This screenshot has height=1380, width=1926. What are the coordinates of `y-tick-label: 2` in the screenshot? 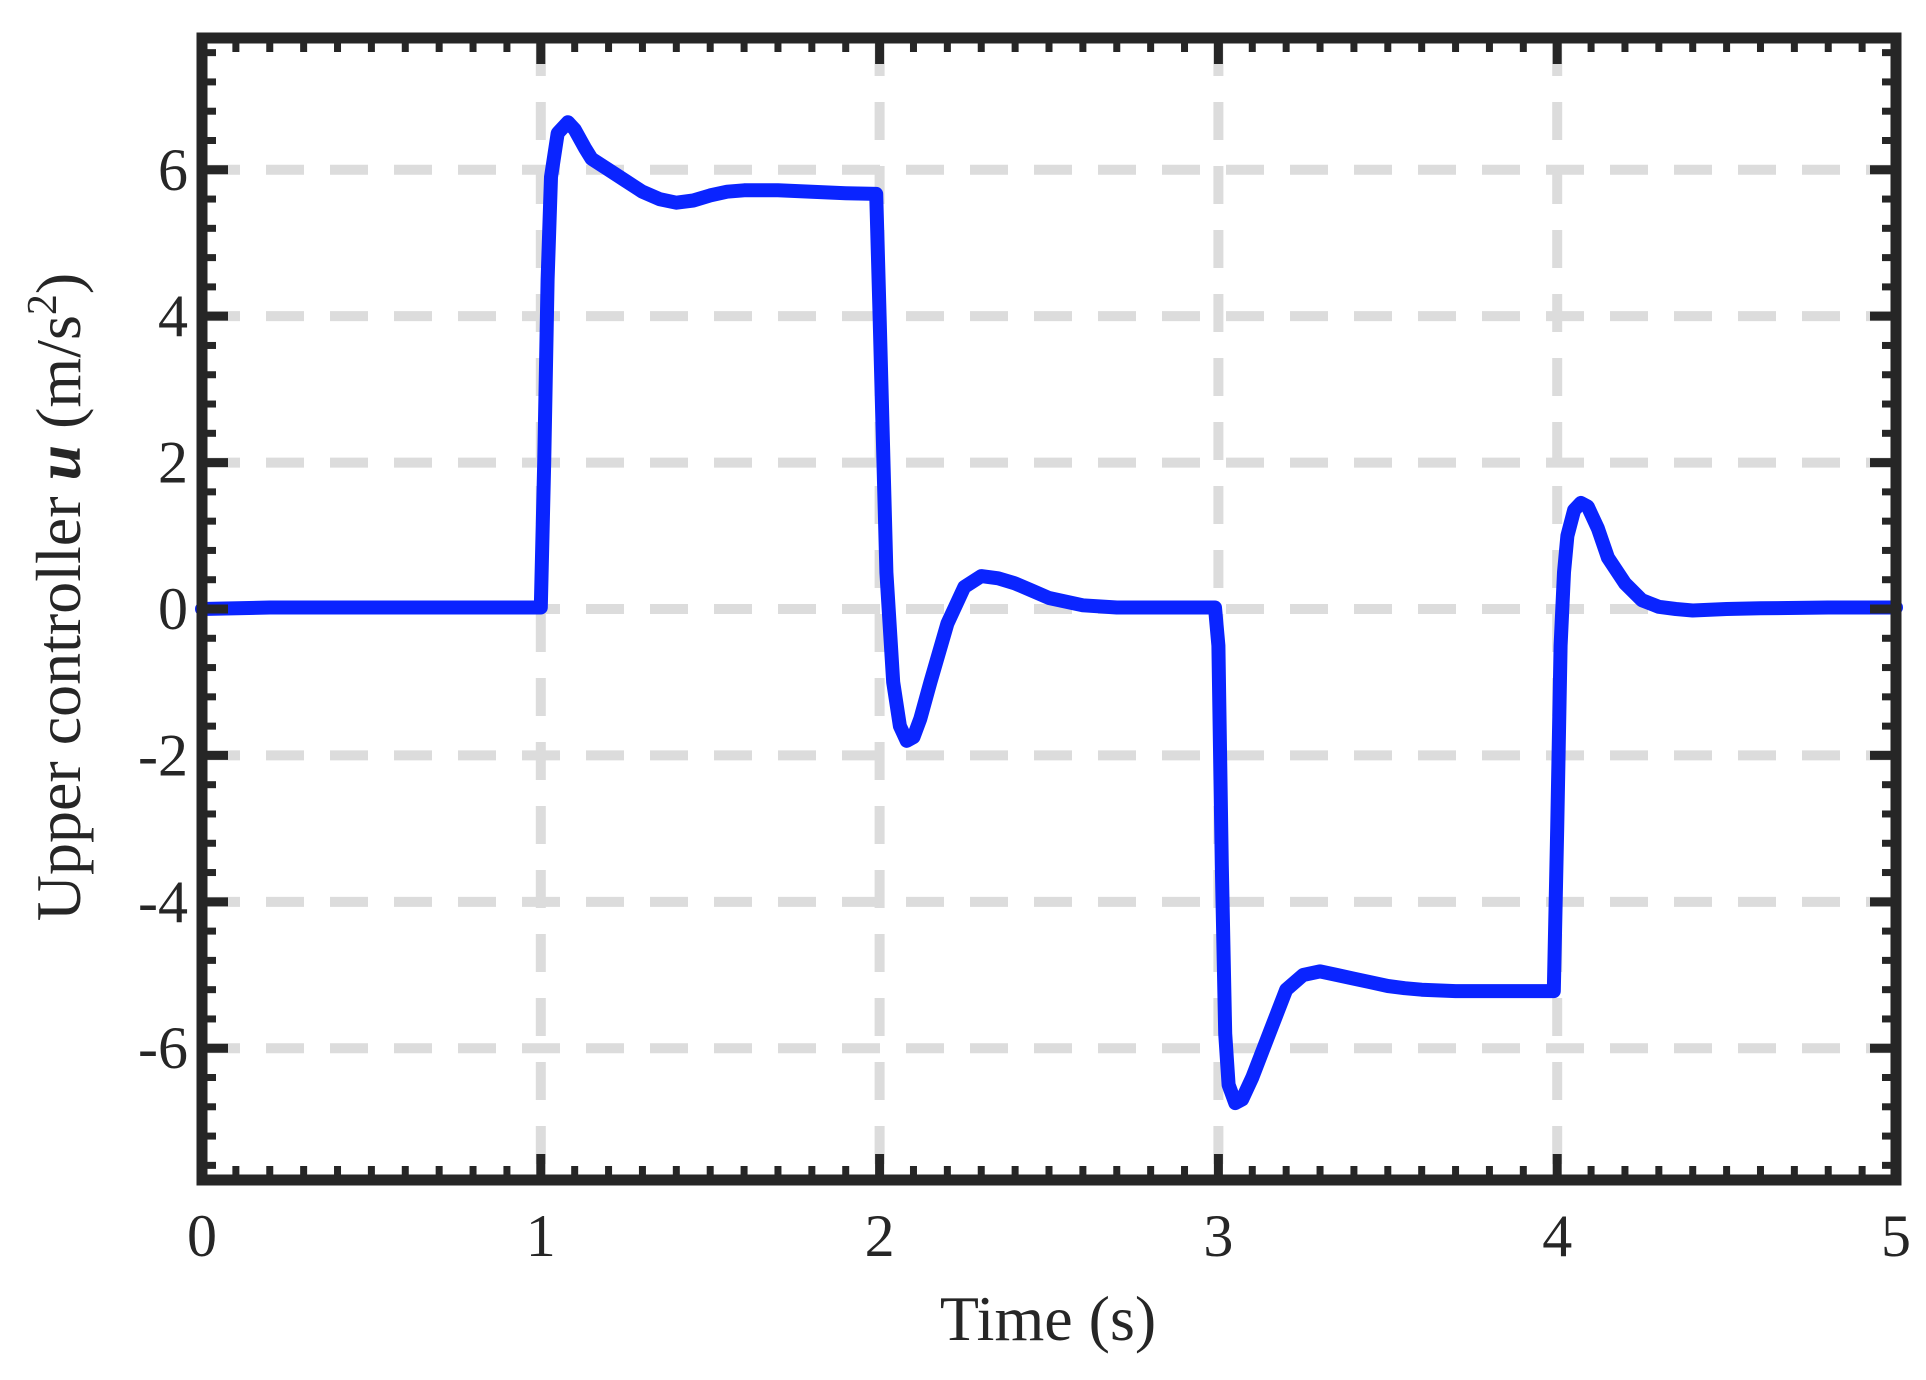 It's located at (173, 463).